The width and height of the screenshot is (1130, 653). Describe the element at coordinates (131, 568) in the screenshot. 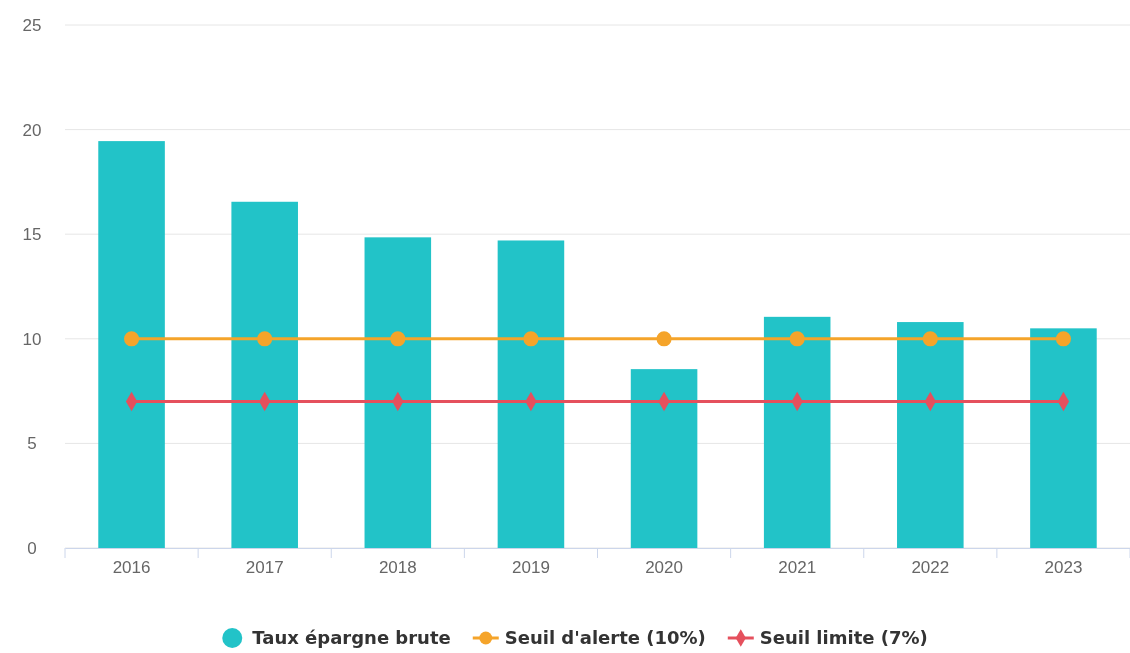

I see `x-tick-label: 2016` at that location.